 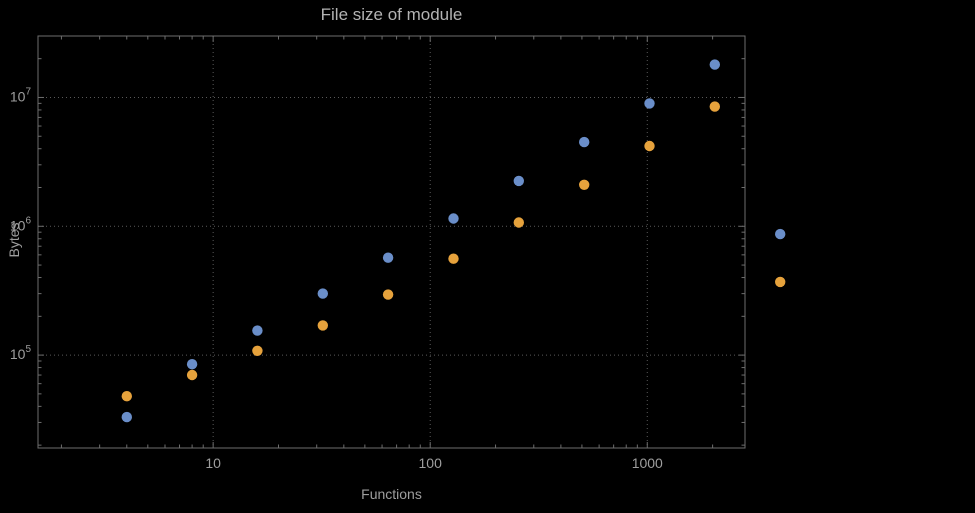 What do you see at coordinates (391, 494) in the screenshot?
I see `x-axis-label: Functions` at bounding box center [391, 494].